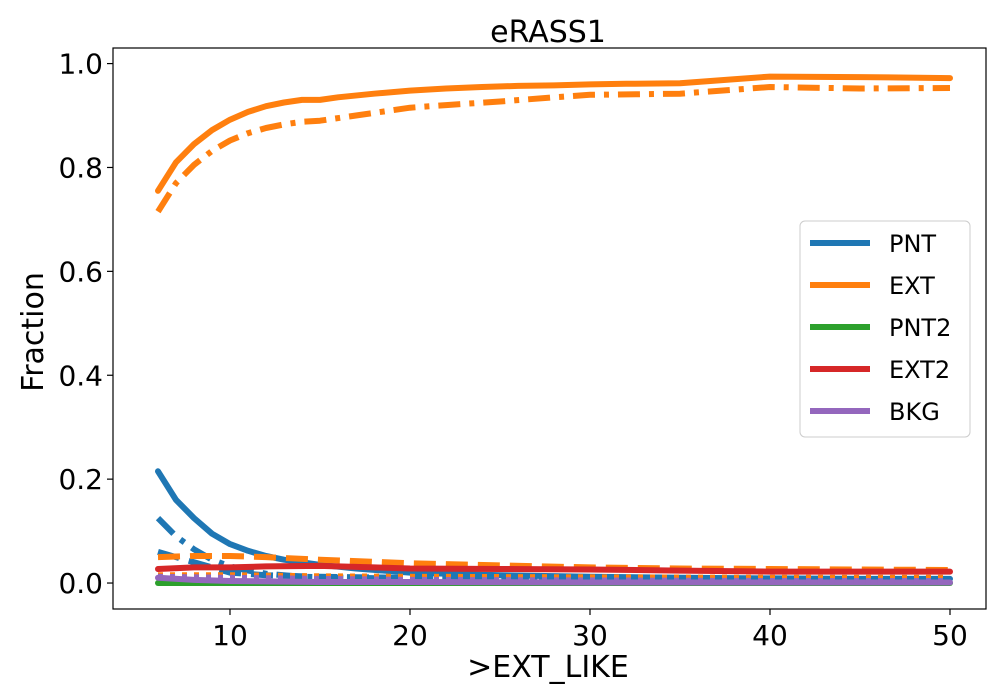  Describe the element at coordinates (554, 568) in the screenshot. I see `series-line-ext2` at that location.